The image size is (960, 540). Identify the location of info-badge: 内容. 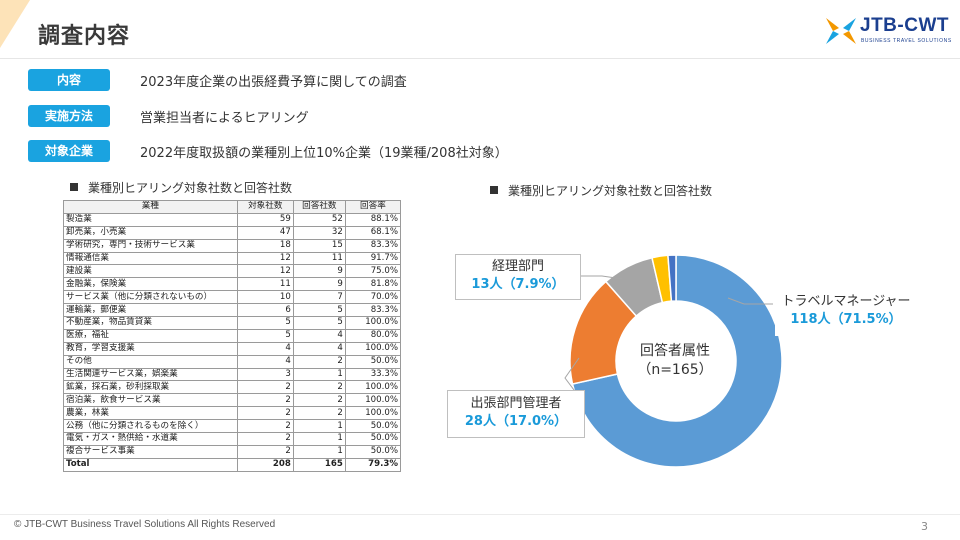
(69, 80).